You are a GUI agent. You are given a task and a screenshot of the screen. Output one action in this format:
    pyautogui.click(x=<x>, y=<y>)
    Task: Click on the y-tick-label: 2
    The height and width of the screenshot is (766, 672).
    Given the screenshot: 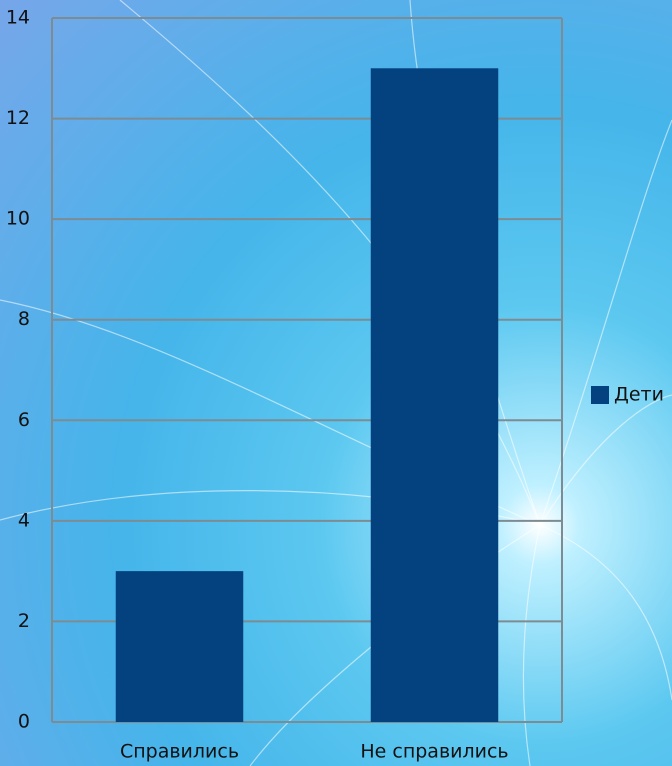 What is the action you would take?
    pyautogui.click(x=24, y=621)
    